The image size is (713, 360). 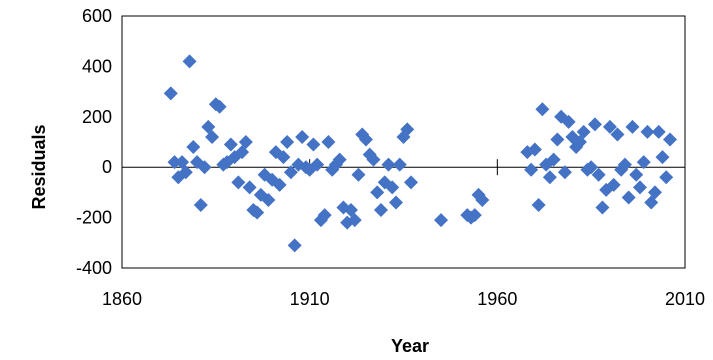 I want to click on y-tick-label: 600, so click(x=97, y=16).